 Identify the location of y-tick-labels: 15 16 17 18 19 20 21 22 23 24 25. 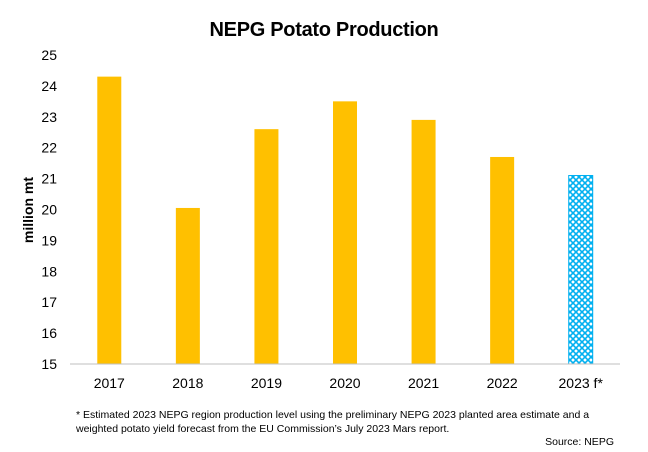
(49, 209).